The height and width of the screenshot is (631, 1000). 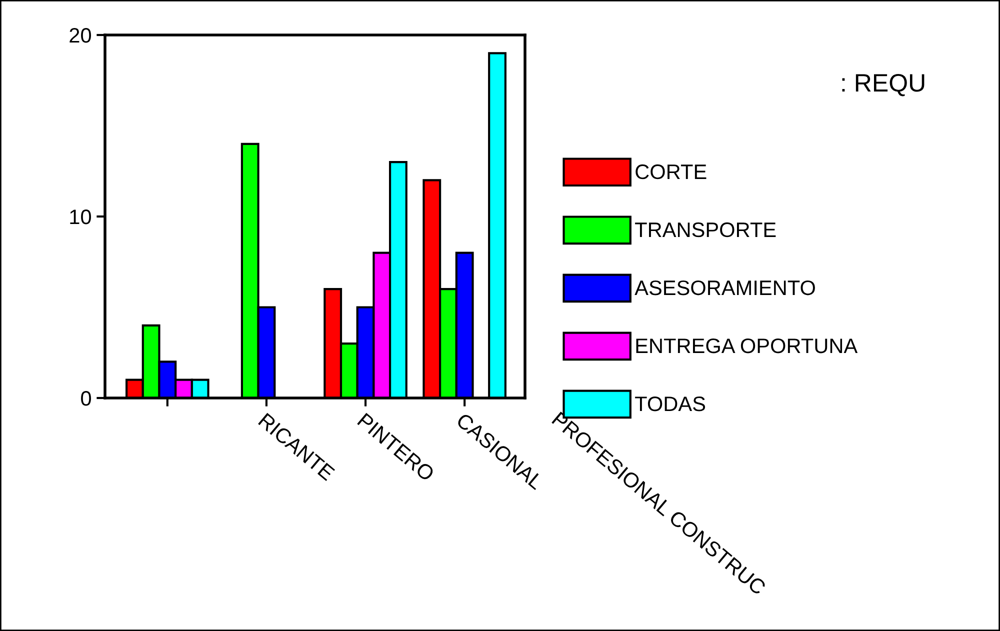 I want to click on y-tick-label: 0, so click(x=86, y=398).